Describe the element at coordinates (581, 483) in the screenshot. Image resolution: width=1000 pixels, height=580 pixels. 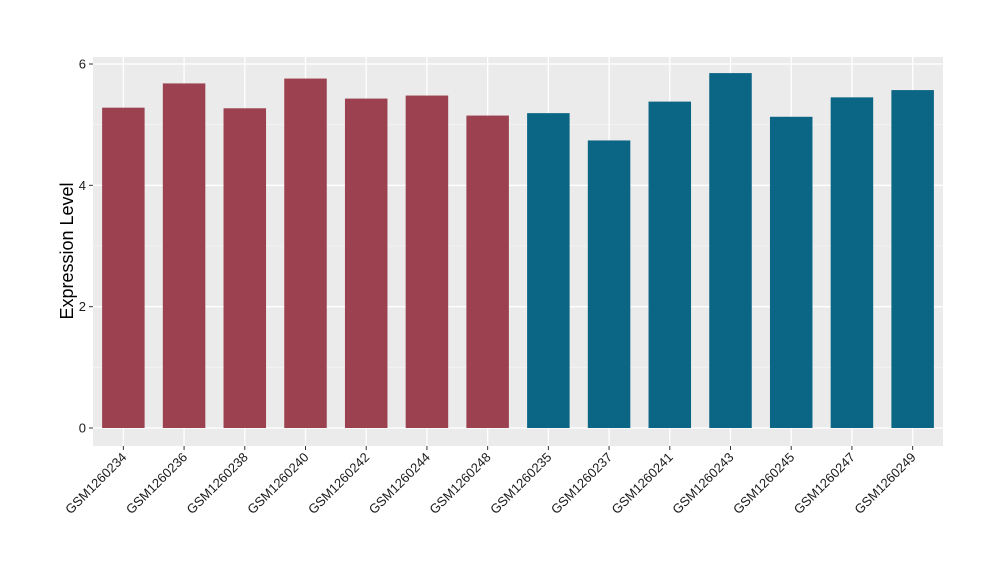
I see `x-tick-label: GSM1260237` at that location.